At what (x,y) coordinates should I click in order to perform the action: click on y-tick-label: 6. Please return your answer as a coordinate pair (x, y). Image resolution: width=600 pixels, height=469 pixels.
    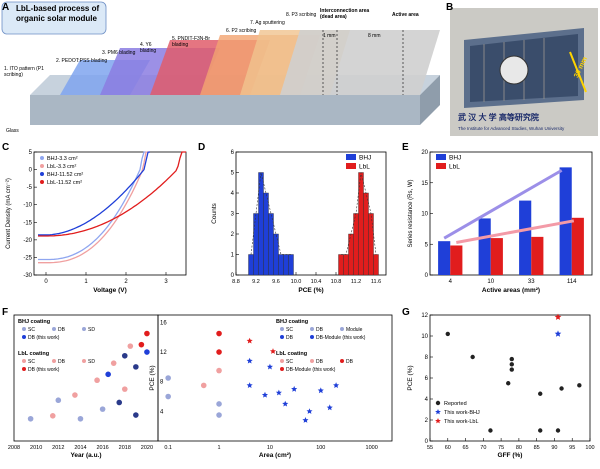
    Looking at the image, I should click on (427, 379).